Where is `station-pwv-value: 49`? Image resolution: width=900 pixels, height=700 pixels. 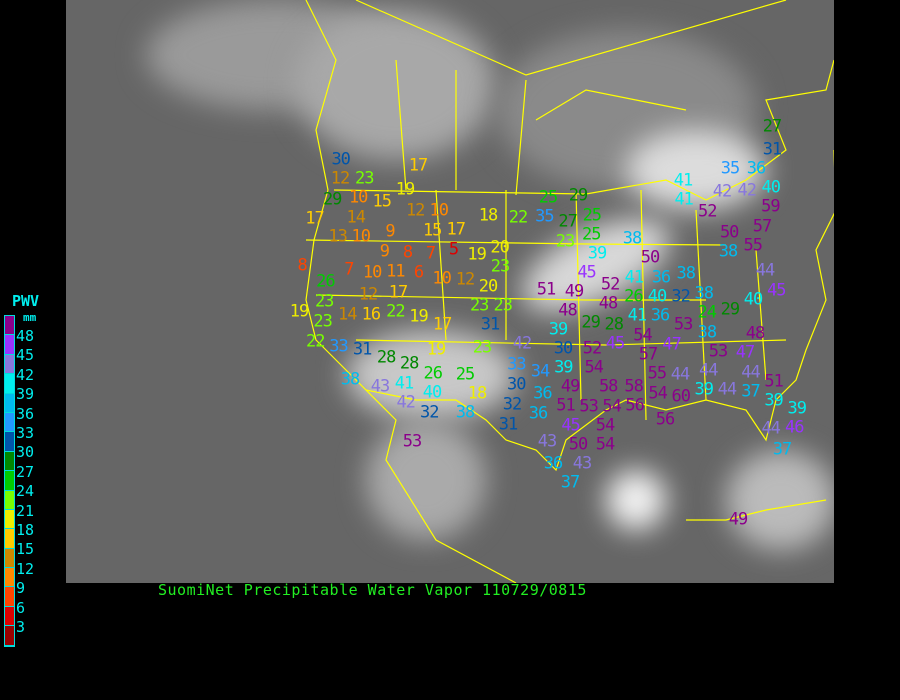 station-pwv-value: 49 is located at coordinates (738, 519).